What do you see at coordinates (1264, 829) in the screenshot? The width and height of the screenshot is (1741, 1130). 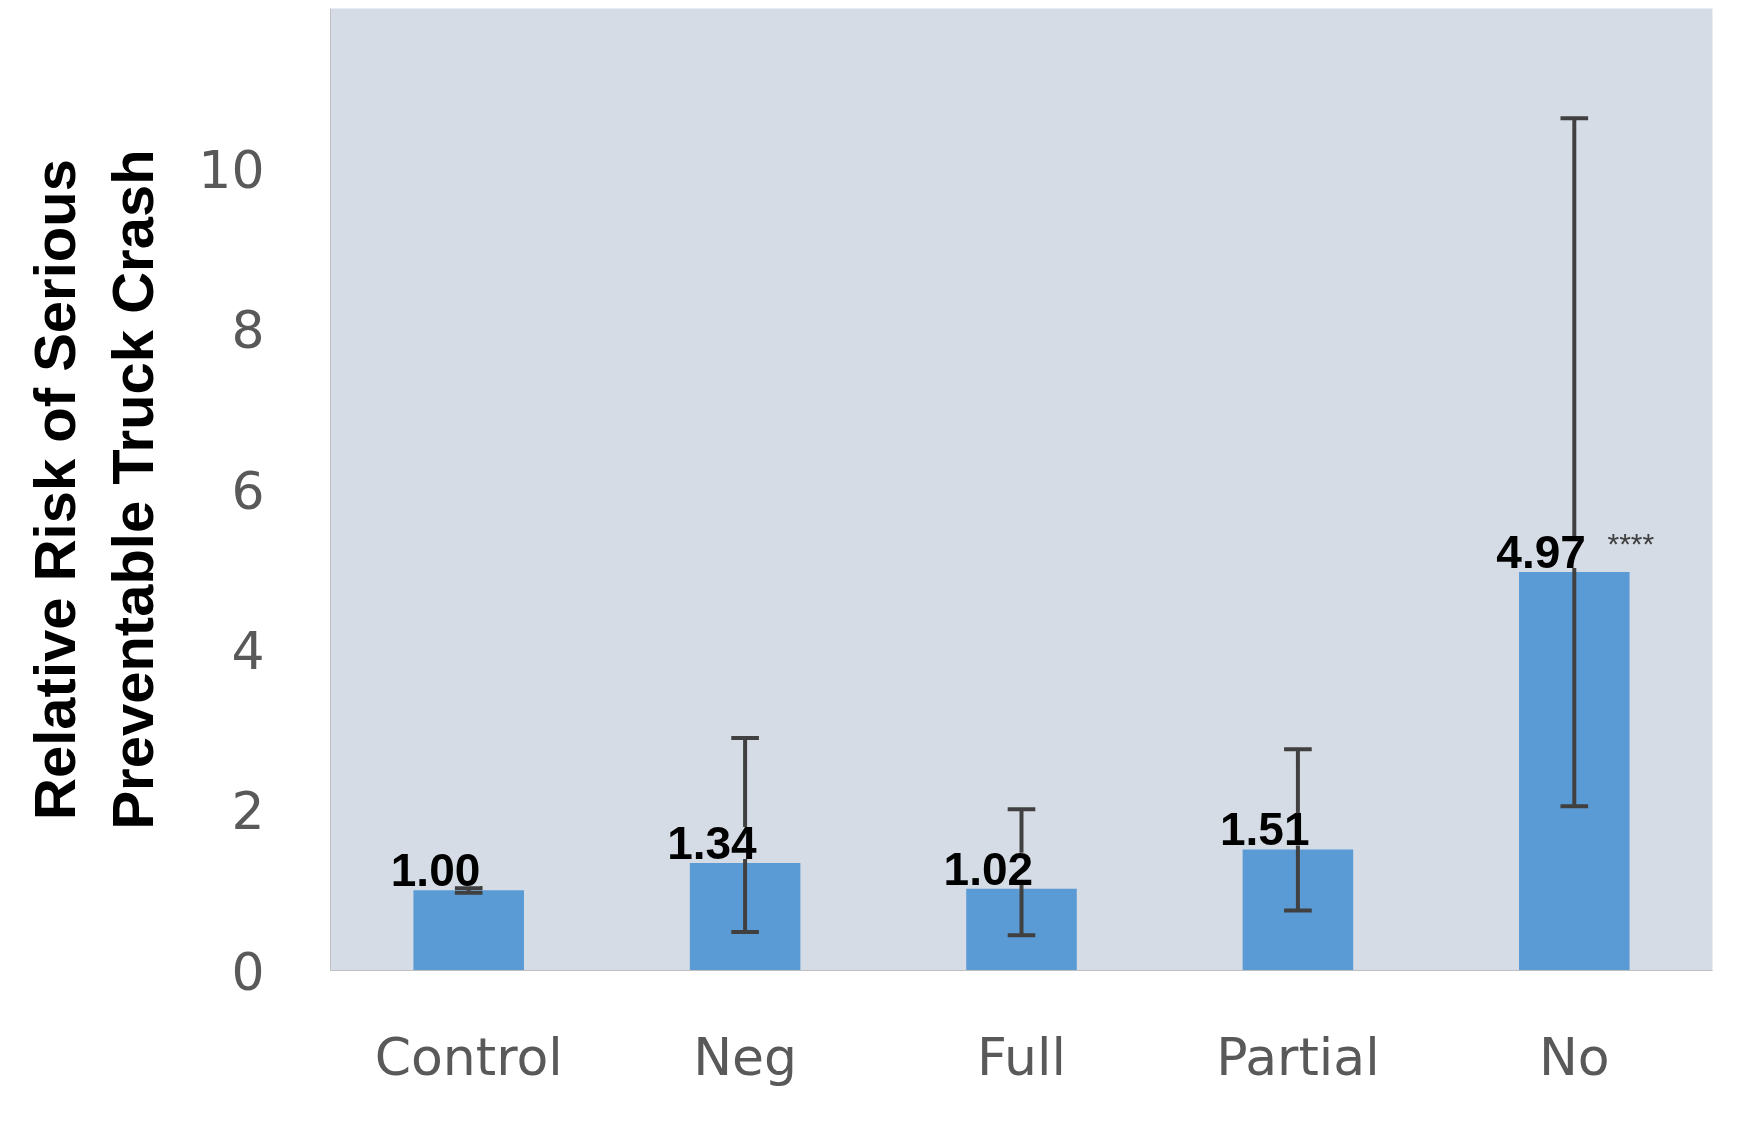 I see `data-label: 1.51` at bounding box center [1264, 829].